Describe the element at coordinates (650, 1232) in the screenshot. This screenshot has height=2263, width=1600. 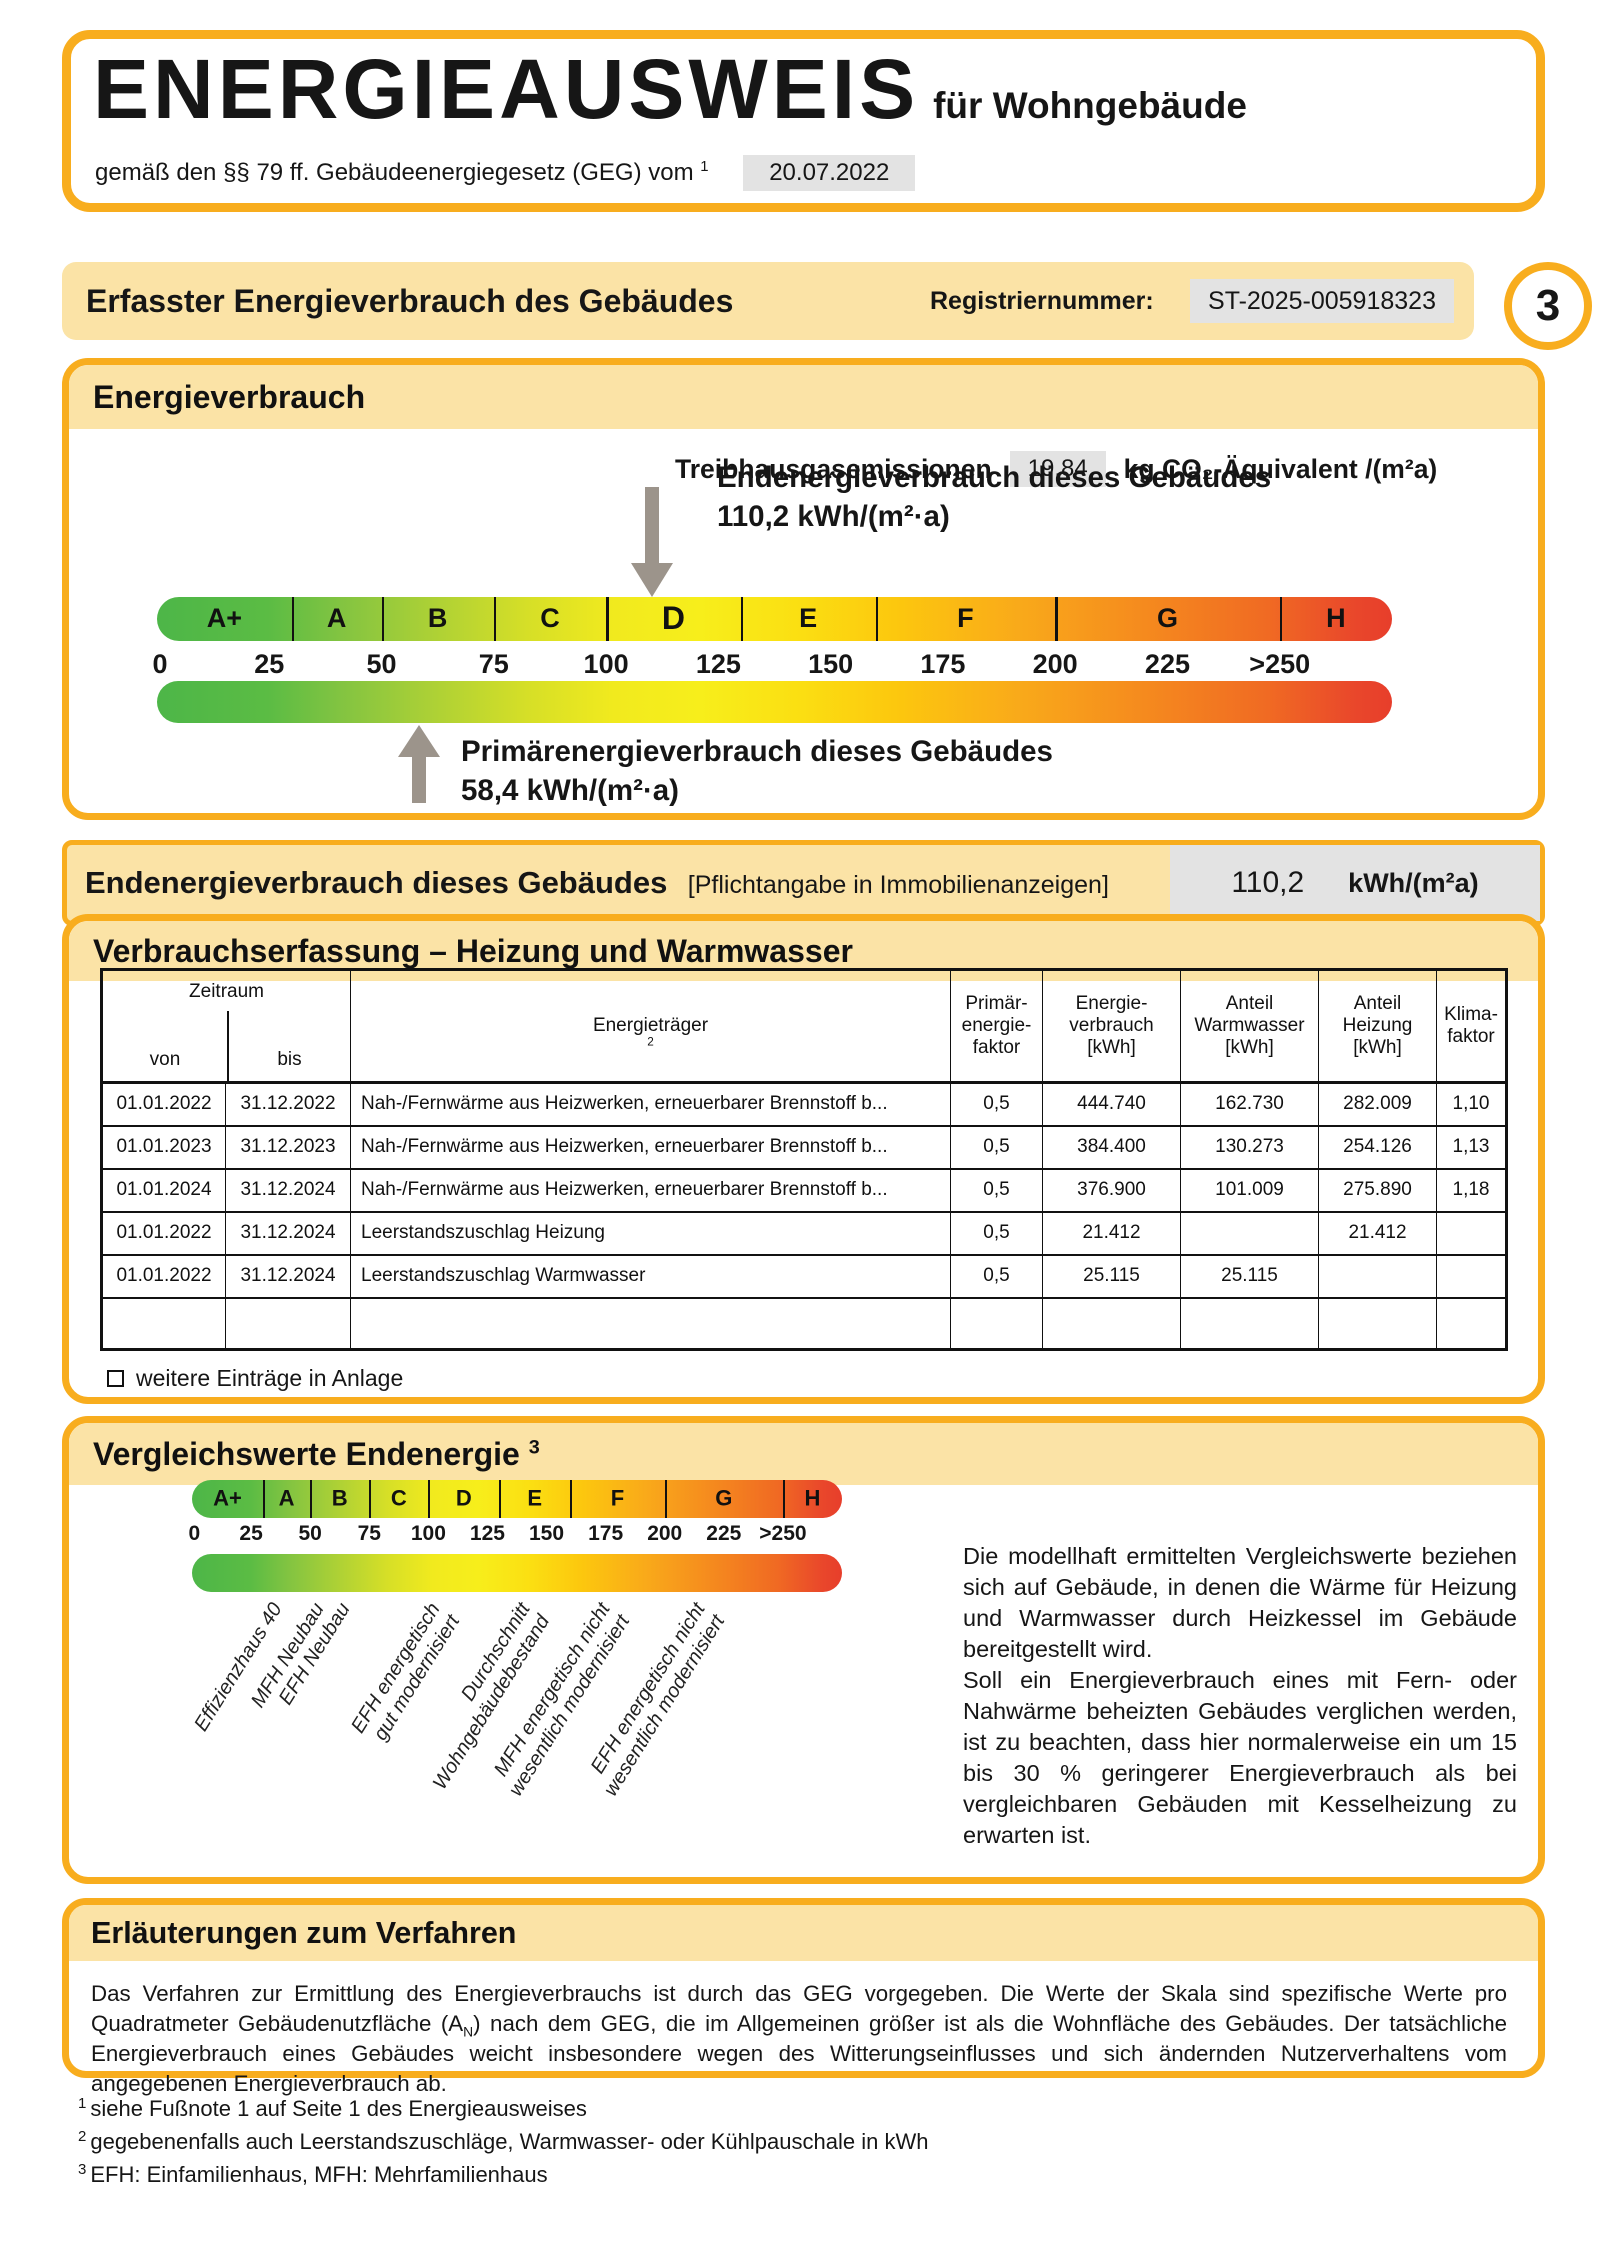
I see `table-cell: Leerstandszuschlag Heizung` at that location.